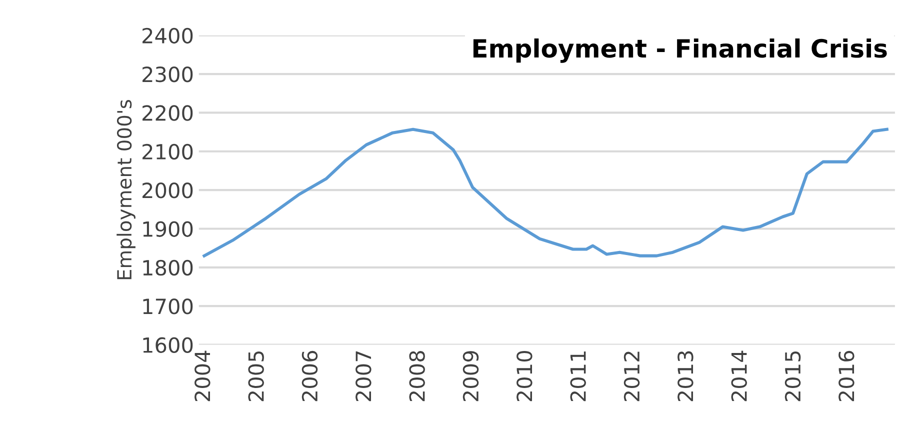 The width and height of the screenshot is (904, 442). I want to click on x-tick-label: 2013, so click(686, 376).